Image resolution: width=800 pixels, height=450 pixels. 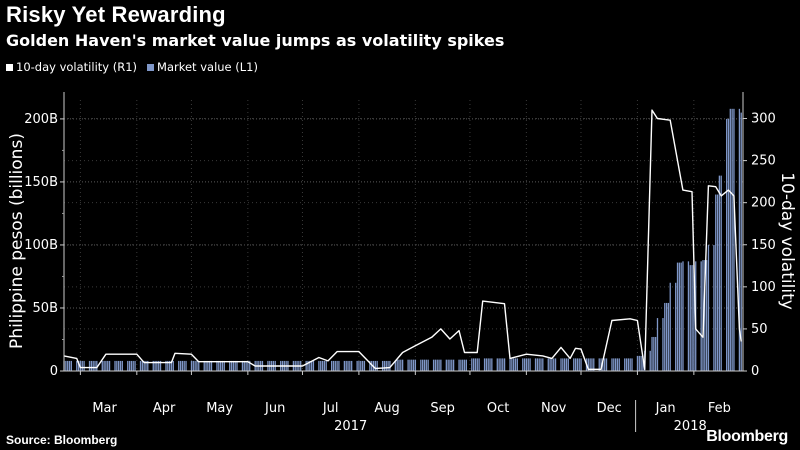 What do you see at coordinates (330, 408) in the screenshot?
I see `x-tick-label-month: Jul` at bounding box center [330, 408].